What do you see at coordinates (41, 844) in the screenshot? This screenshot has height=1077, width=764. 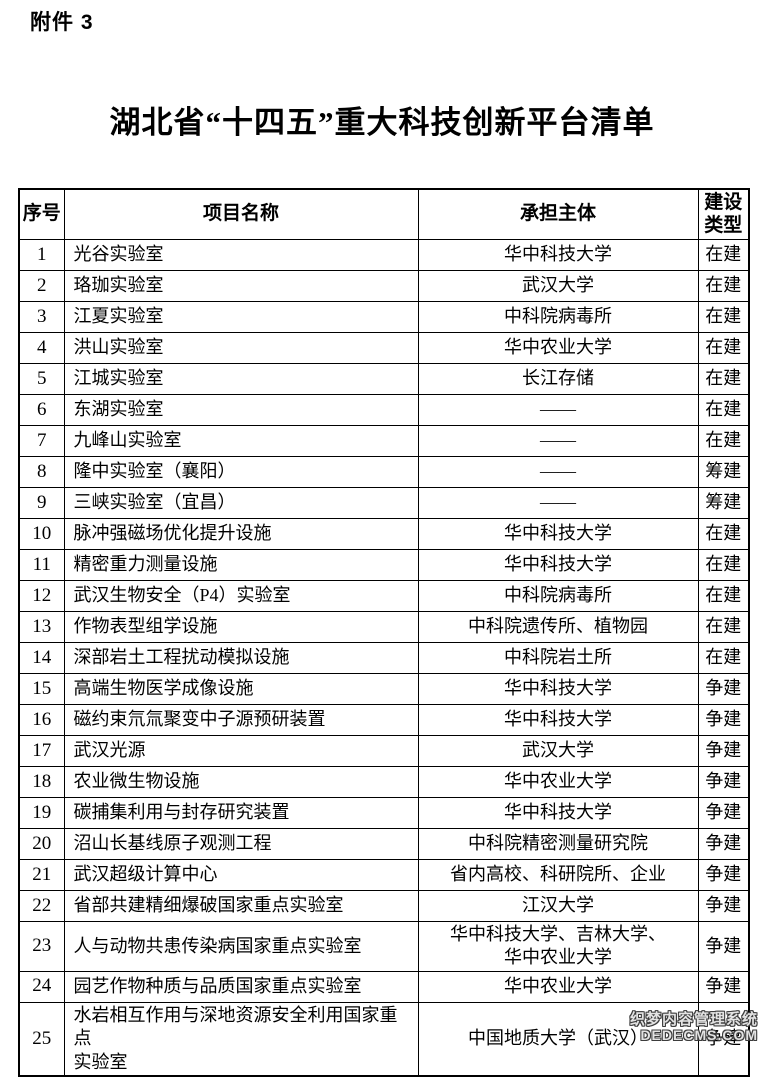 I see `cell-index: 20` at bounding box center [41, 844].